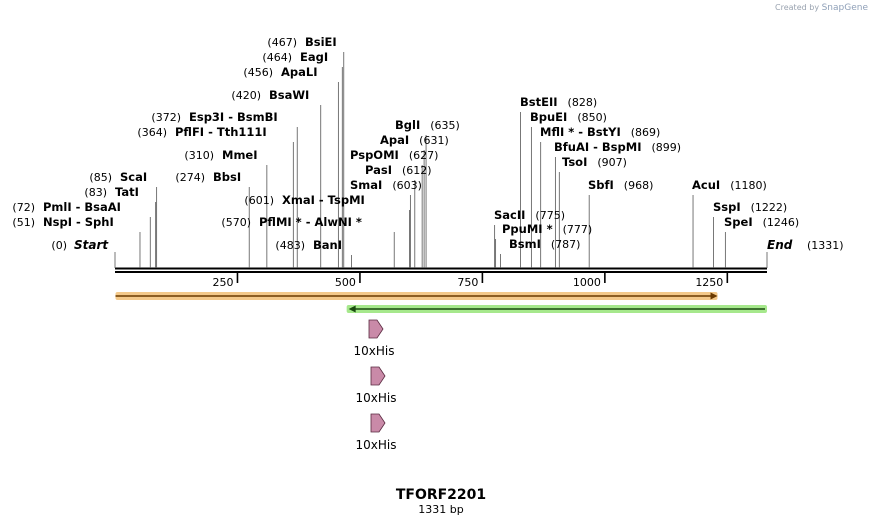  I want to click on site-label: TatI, so click(127, 192).